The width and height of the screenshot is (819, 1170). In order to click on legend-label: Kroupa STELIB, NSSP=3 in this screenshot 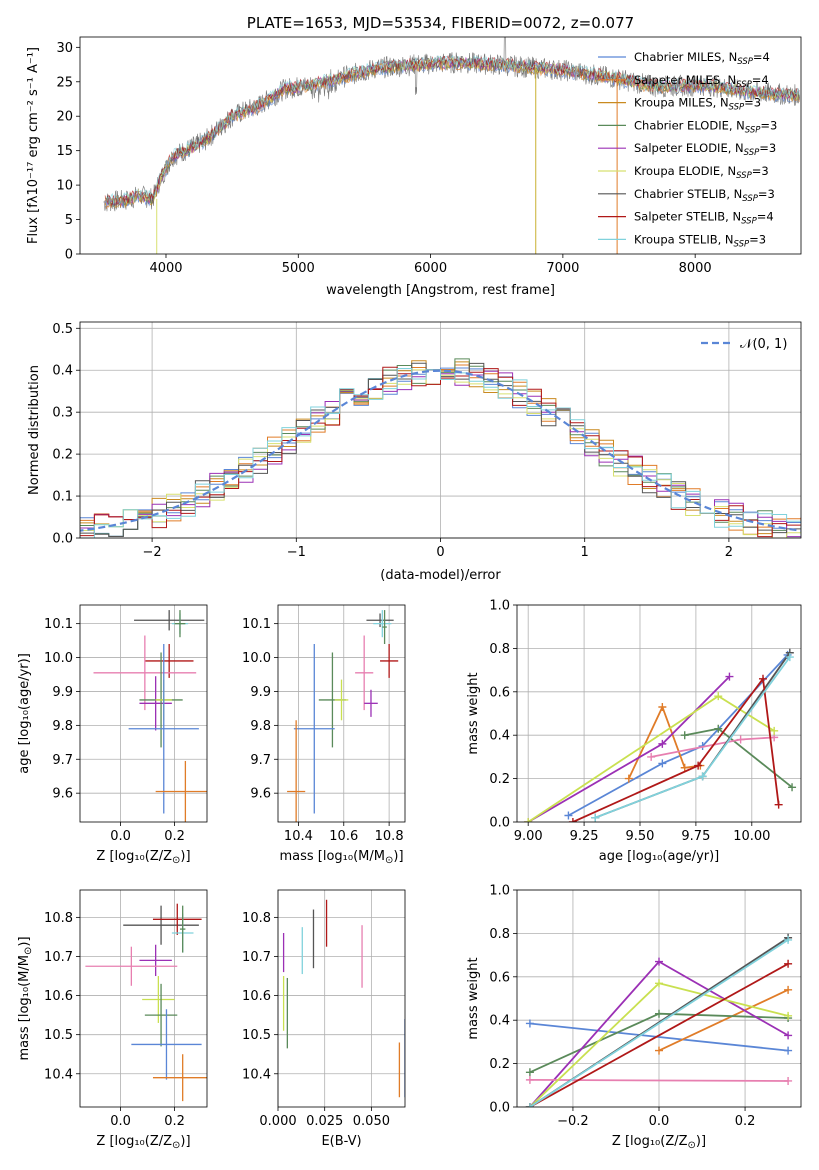, I will do `click(700, 240)`.